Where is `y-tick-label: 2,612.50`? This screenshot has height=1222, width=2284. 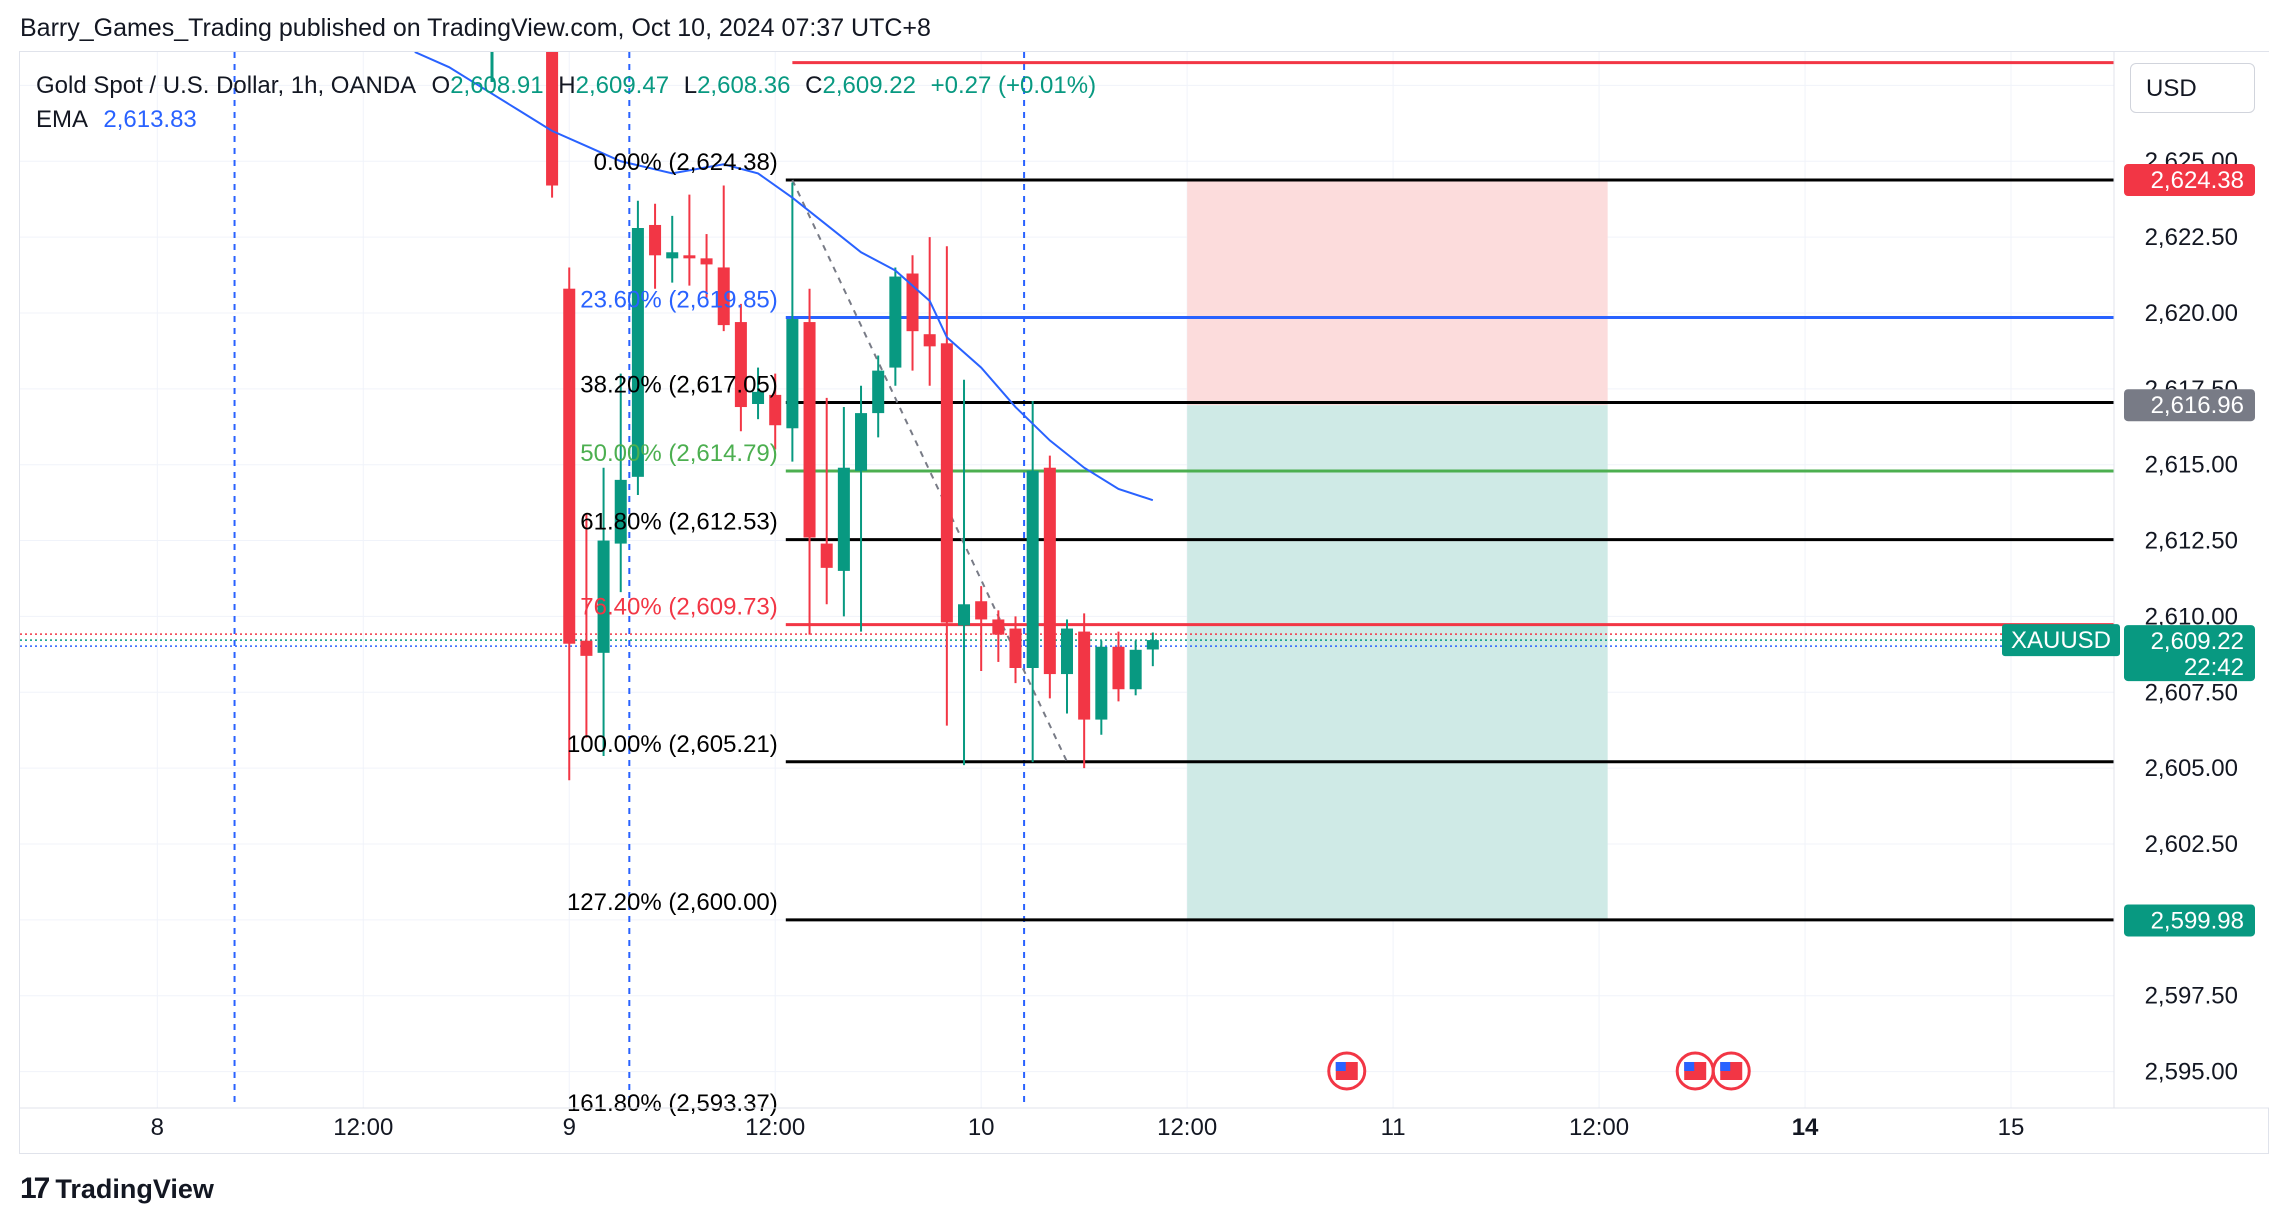 y-tick-label: 2,612.50 is located at coordinates (2191, 541).